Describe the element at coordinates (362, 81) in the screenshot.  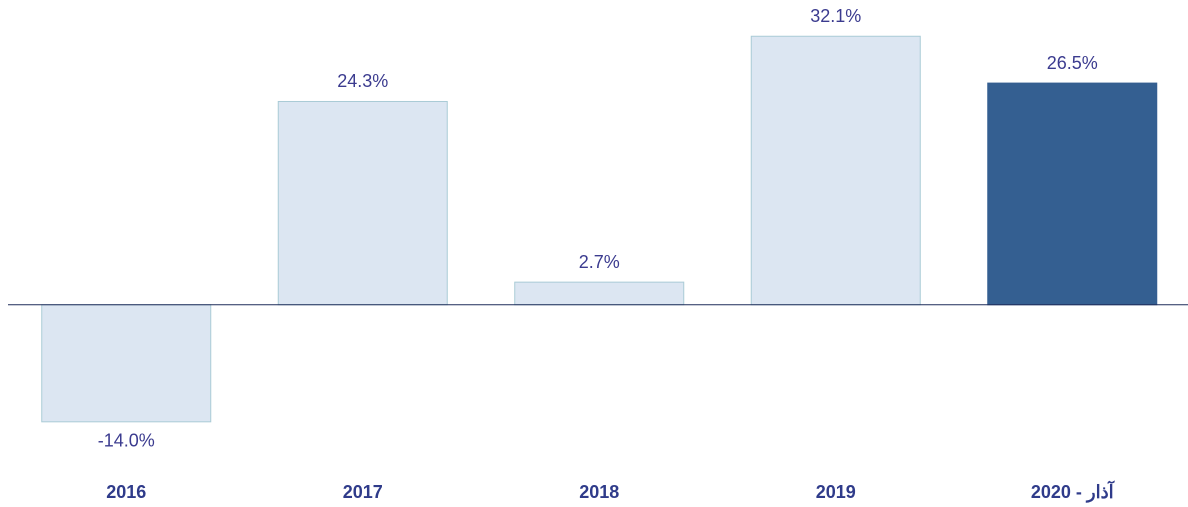
I see `value-label: 24.3%` at that location.